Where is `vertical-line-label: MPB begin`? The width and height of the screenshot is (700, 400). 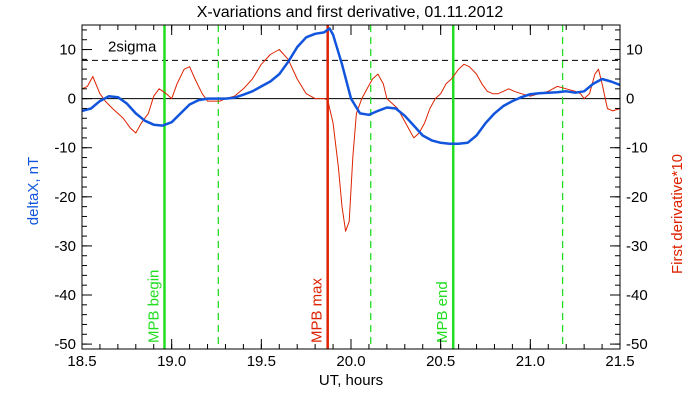
vertical-line-label: MPB begin is located at coordinates (153, 306).